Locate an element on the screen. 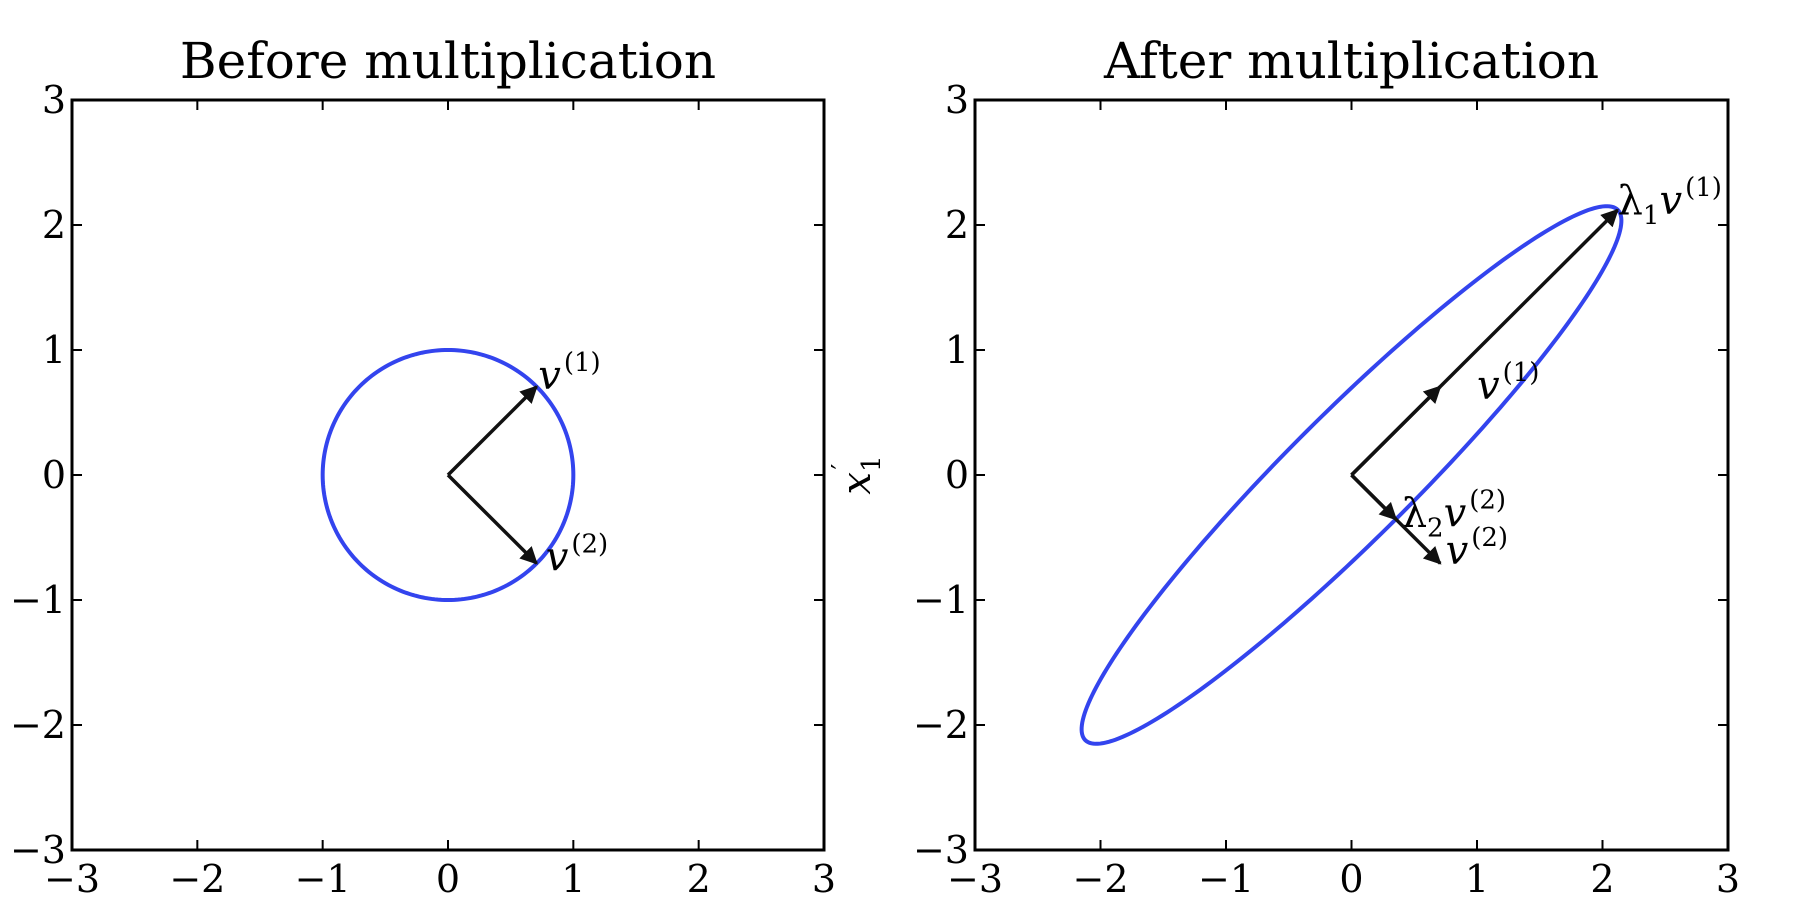  ellipse-curve is located at coordinates (448, 475).